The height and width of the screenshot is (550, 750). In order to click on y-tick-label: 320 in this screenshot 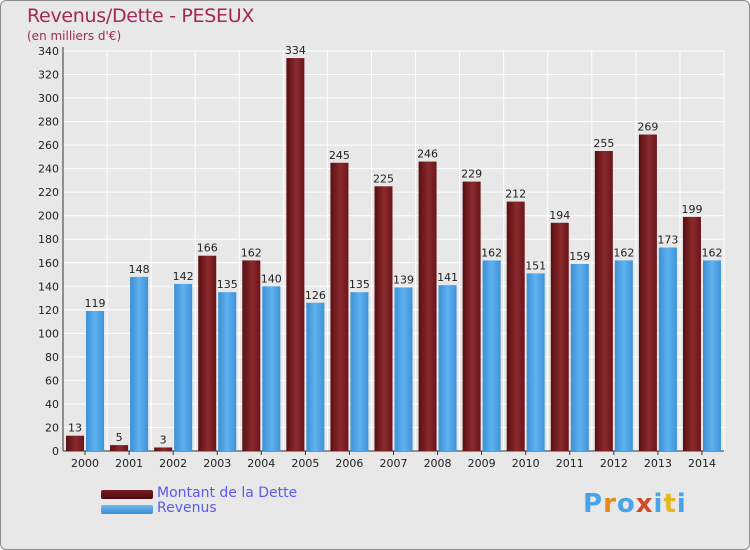, I will do `click(48, 75)`.